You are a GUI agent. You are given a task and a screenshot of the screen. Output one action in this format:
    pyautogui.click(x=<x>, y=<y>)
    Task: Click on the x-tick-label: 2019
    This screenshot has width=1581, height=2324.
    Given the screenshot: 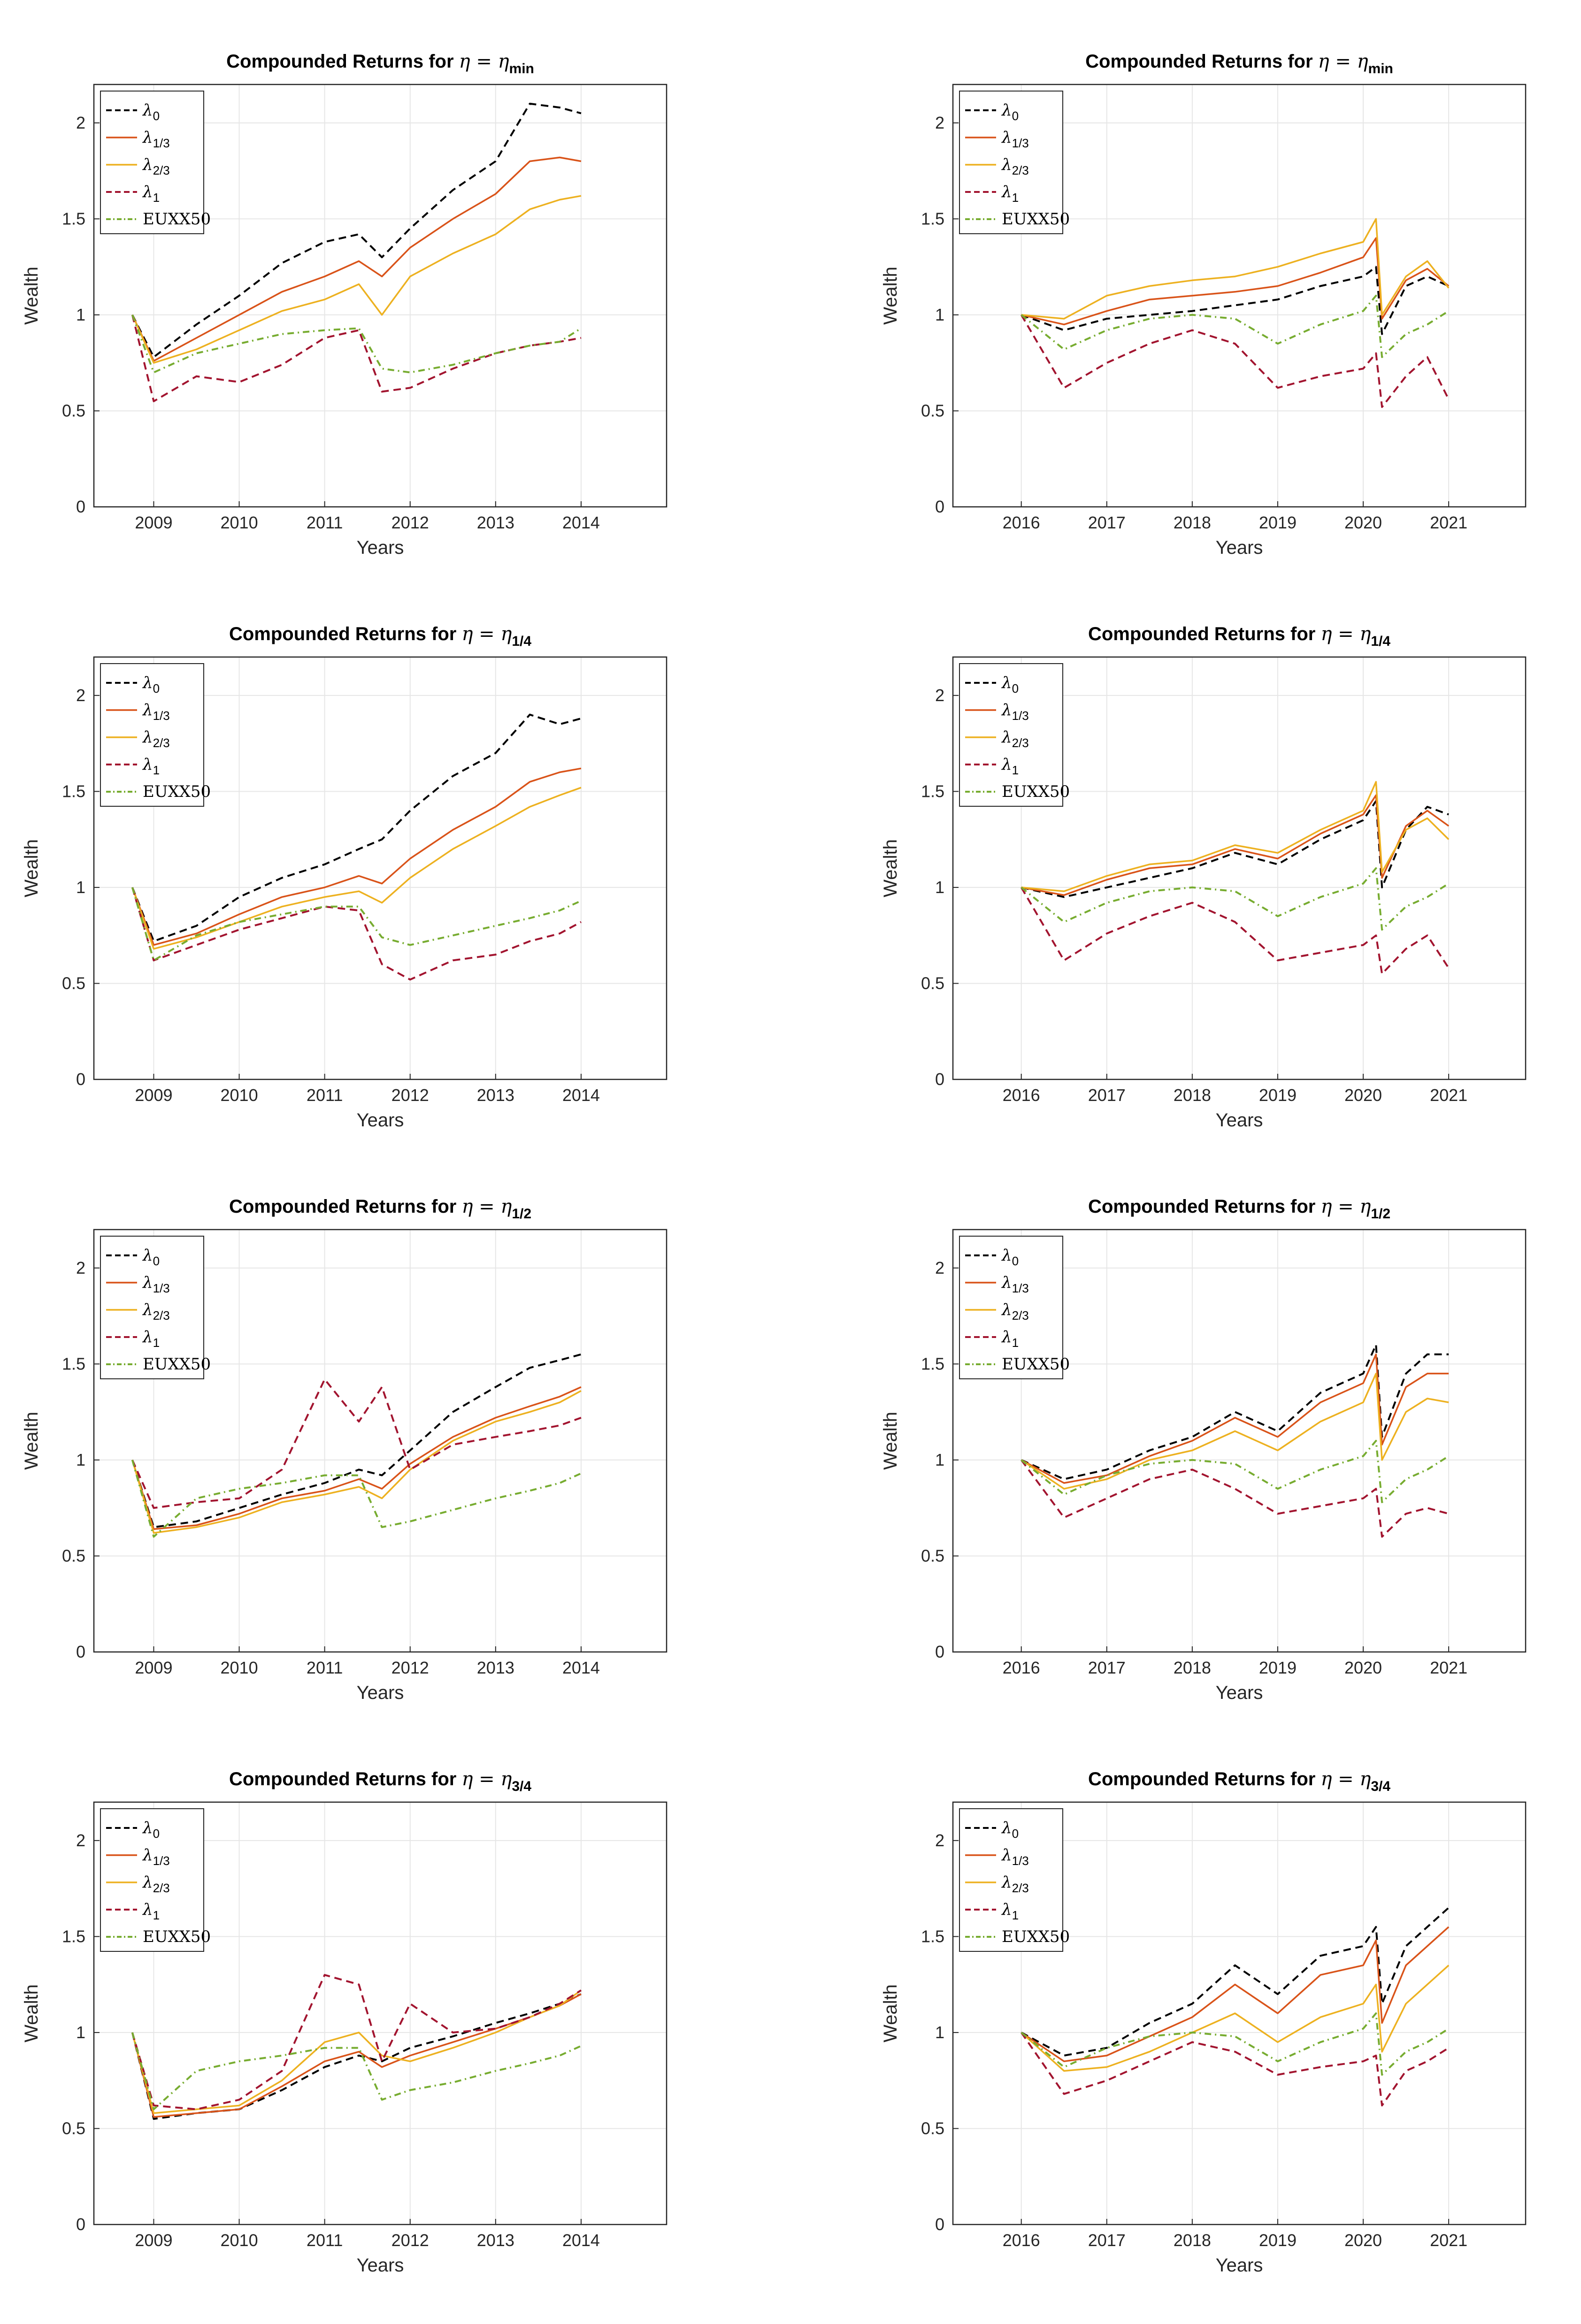 What is the action you would take?
    pyautogui.click(x=1278, y=1667)
    